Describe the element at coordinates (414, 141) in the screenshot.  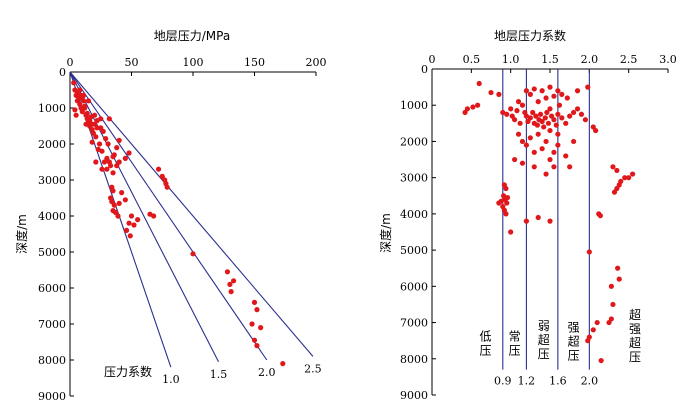
I see `right-y-tick-label: 2000` at that location.